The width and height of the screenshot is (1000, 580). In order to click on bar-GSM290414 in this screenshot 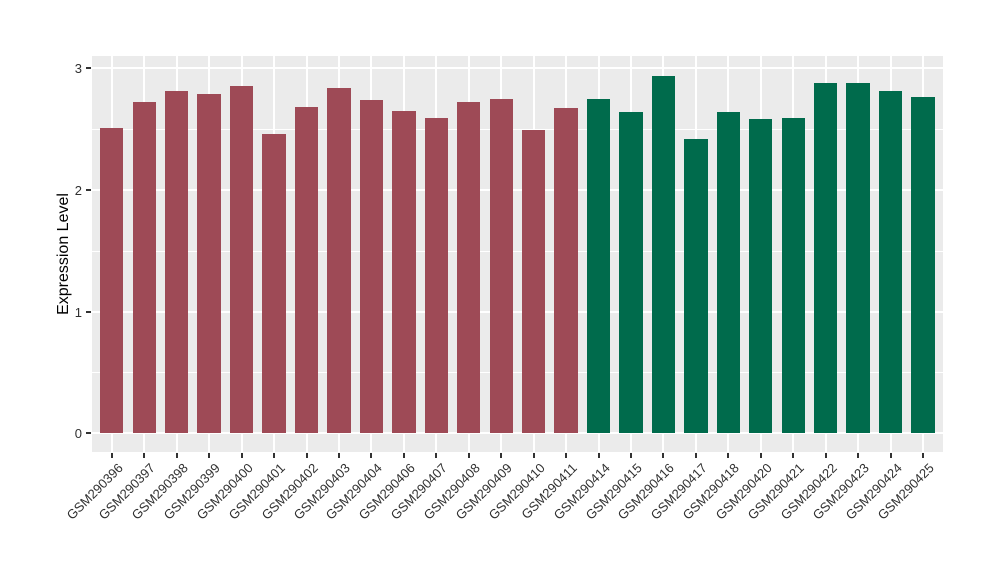, I will do `click(598, 266)`.